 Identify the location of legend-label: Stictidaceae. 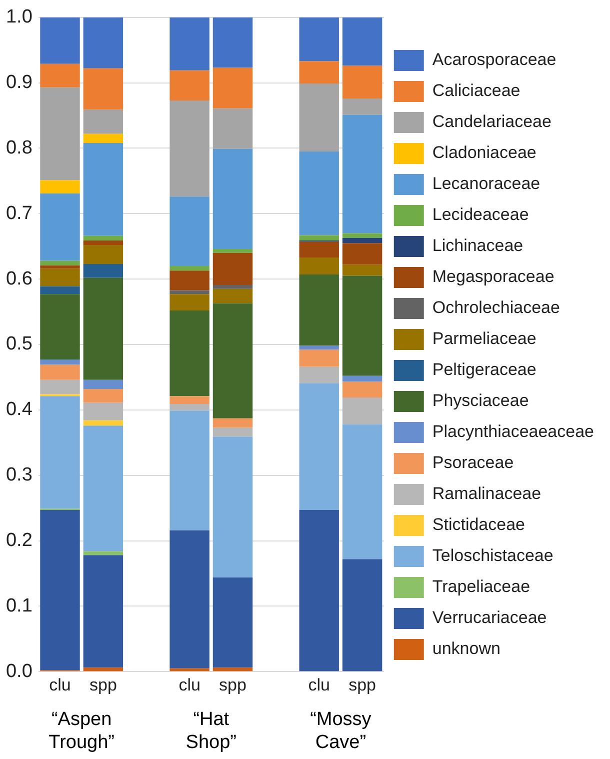
(479, 524).